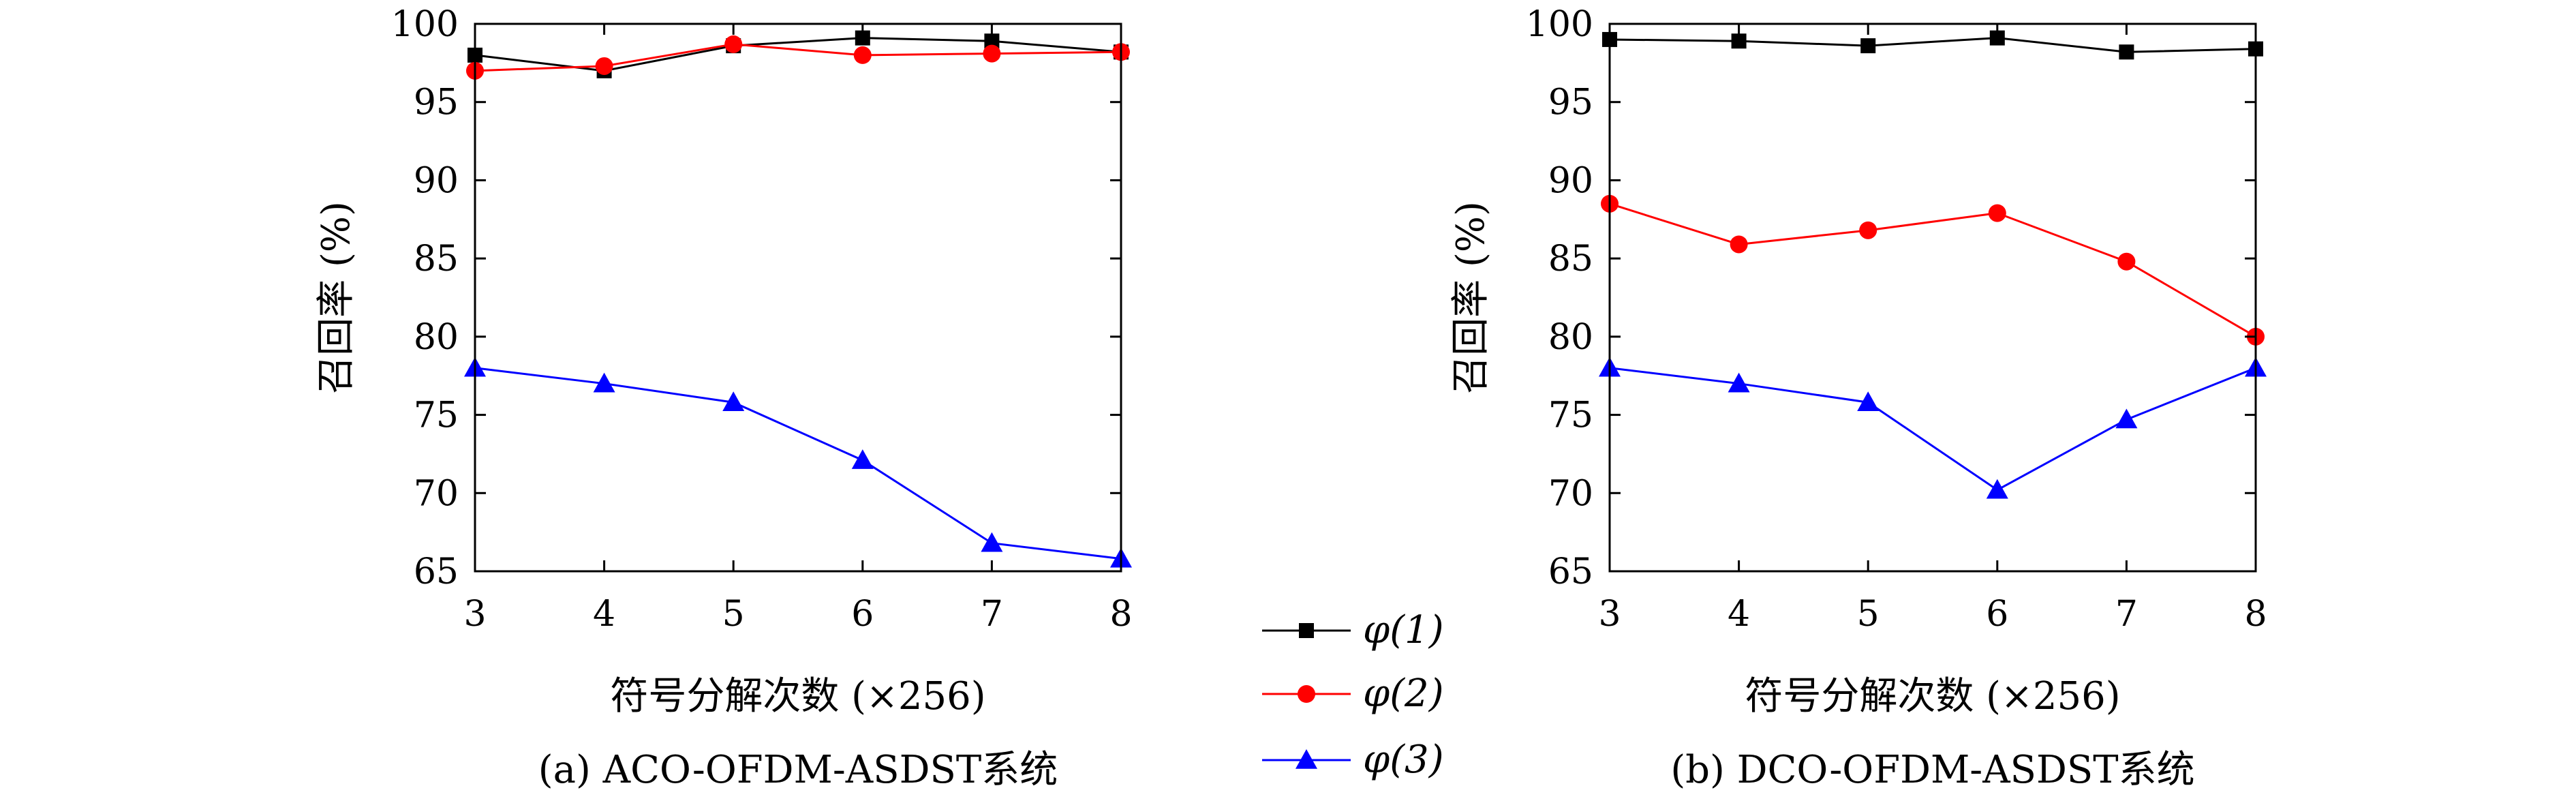 This screenshot has height=801, width=2576. What do you see at coordinates (1403, 630) in the screenshot?
I see `legend-label-1: φ(1)` at bounding box center [1403, 630].